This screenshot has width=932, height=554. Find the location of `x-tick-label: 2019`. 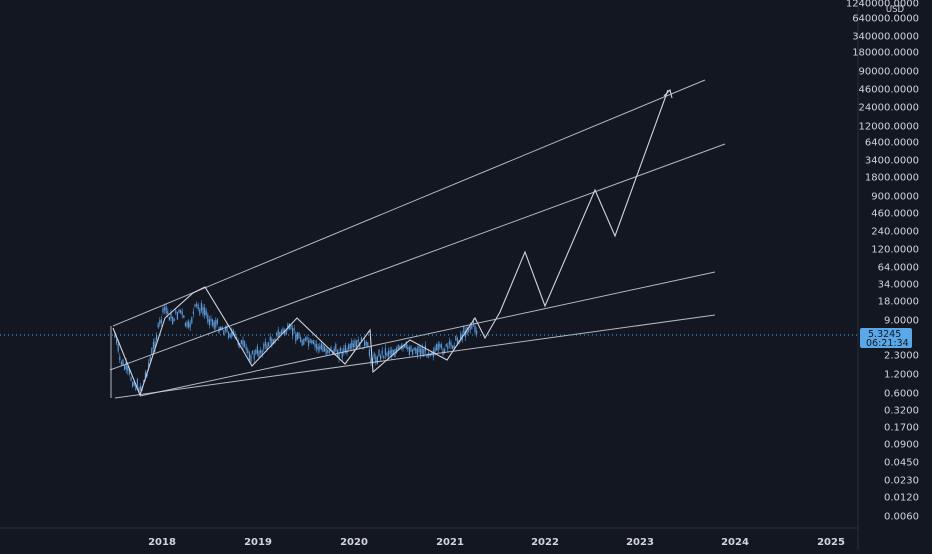

x-tick-label: 2019 is located at coordinates (258, 542).